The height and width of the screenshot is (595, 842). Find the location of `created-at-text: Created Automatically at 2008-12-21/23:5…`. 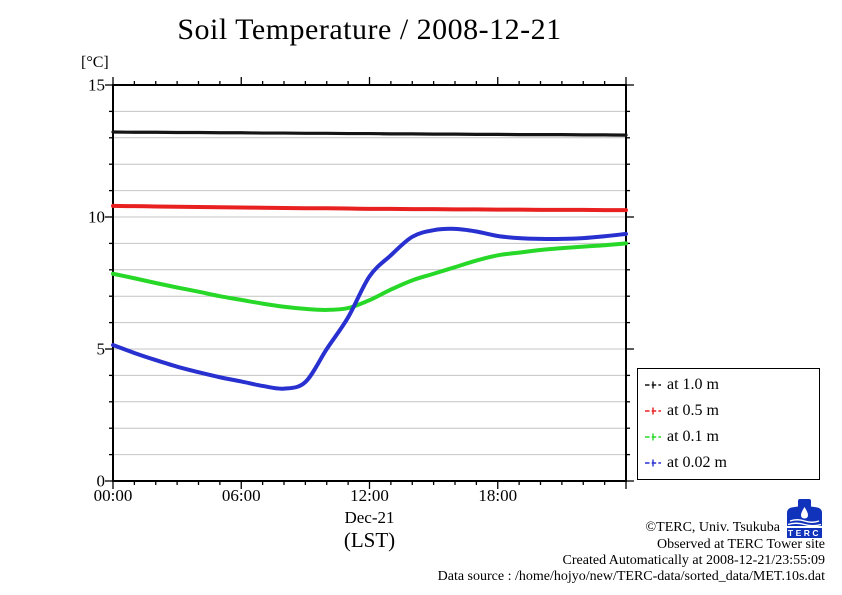

created-at-text: Created Automatically at 2008-12-21/23:5… is located at coordinates (693, 560).